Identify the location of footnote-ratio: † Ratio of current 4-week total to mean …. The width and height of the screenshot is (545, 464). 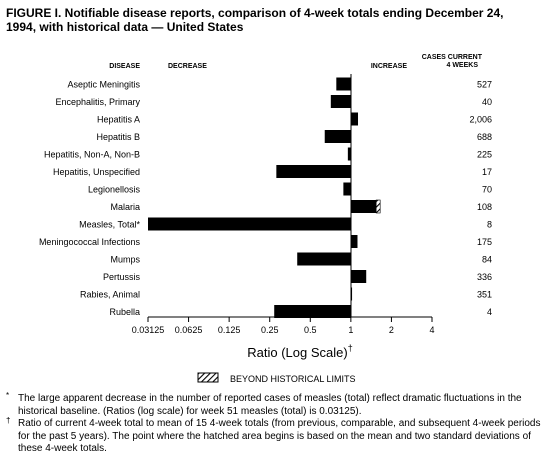
(274, 436).